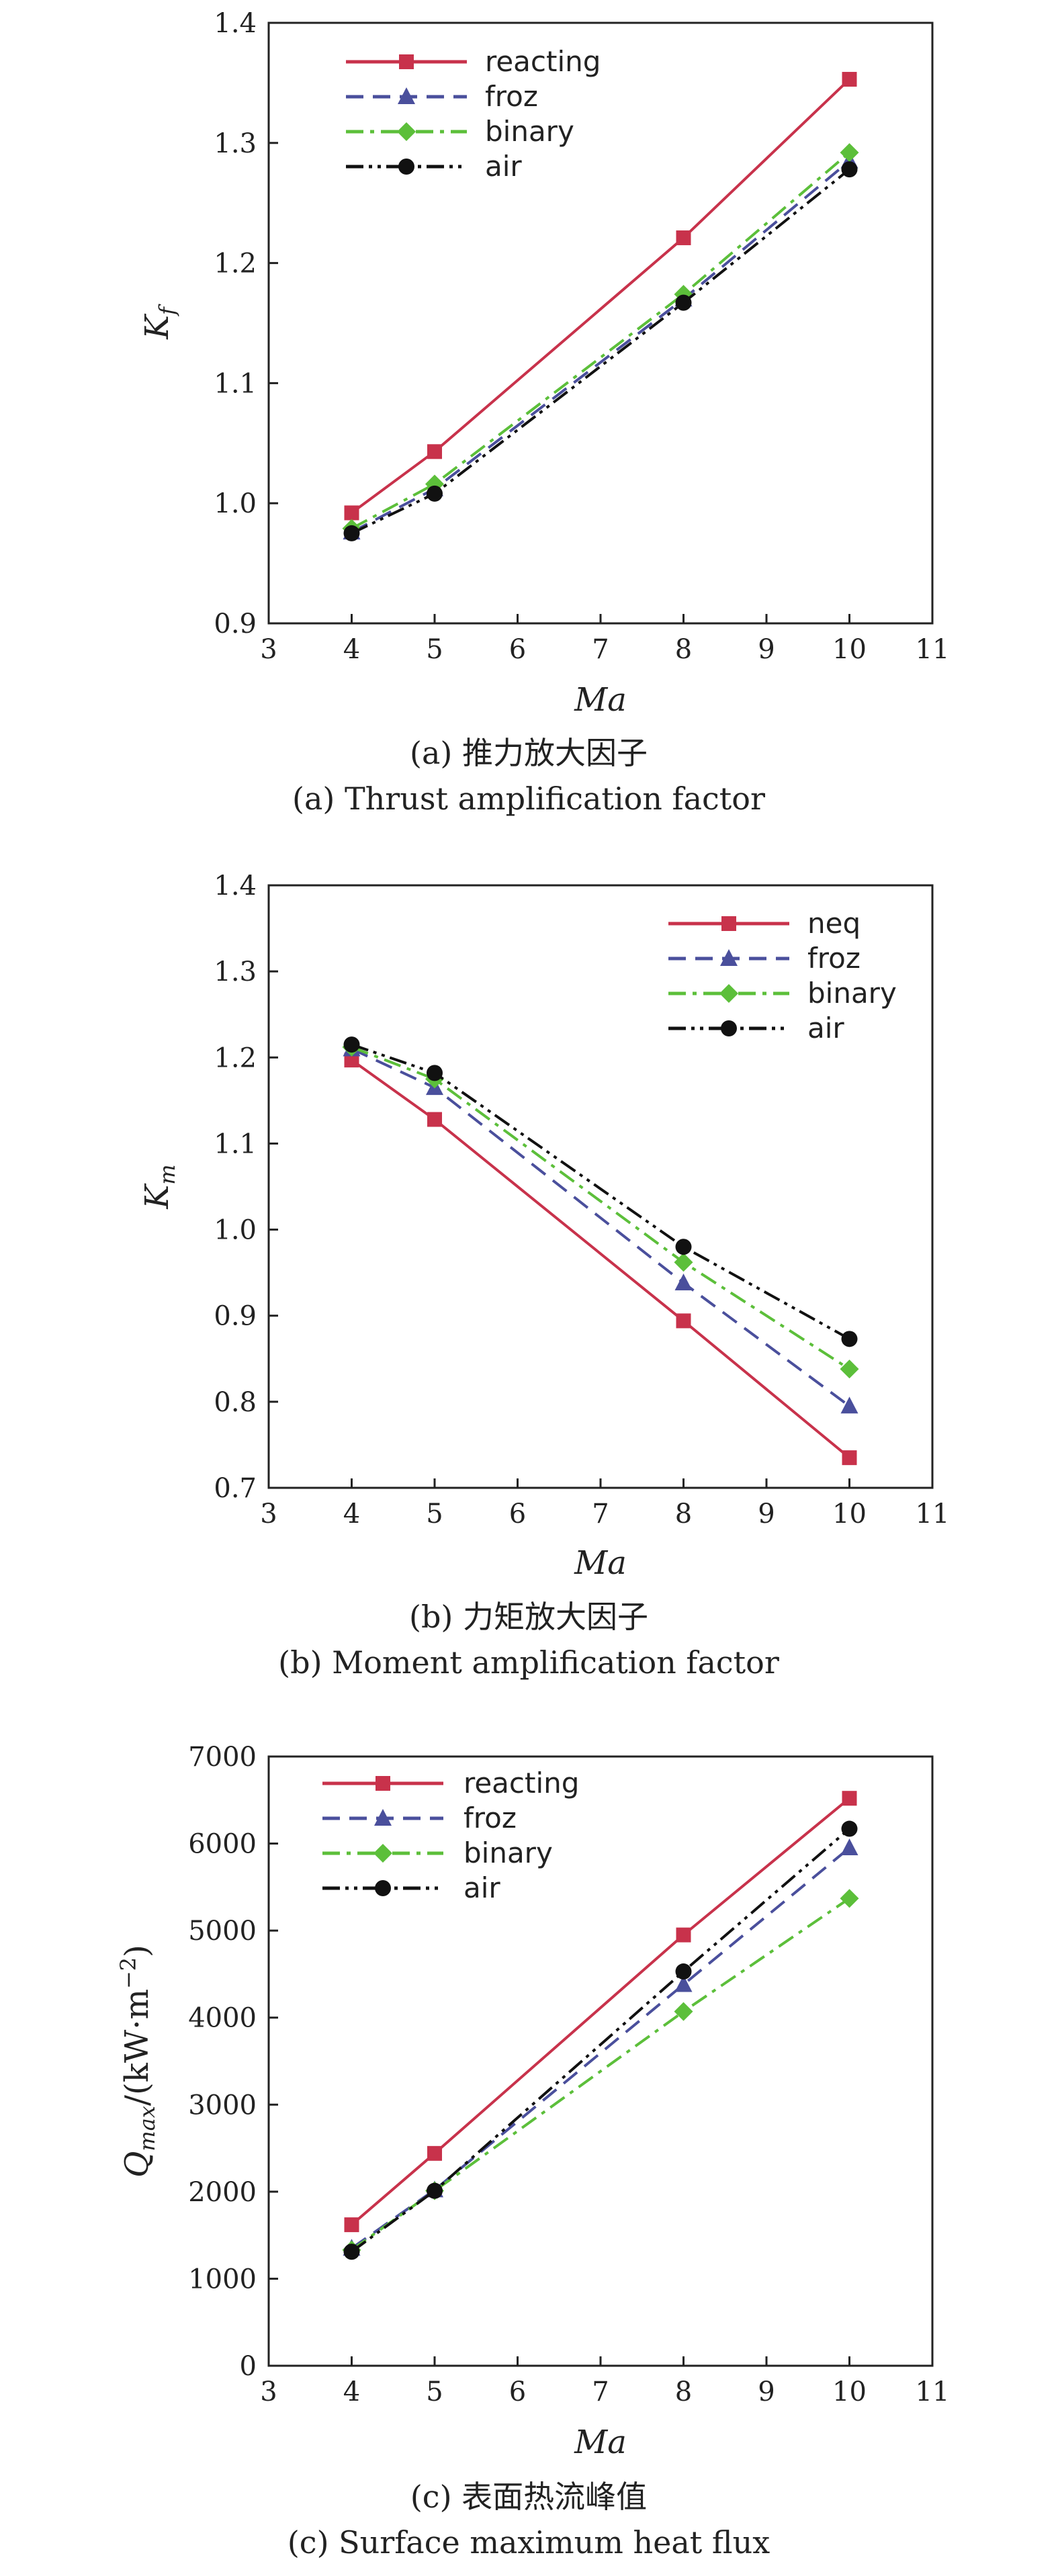 This screenshot has width=1058, height=2576. What do you see at coordinates (222, 2105) in the screenshot?
I see `y-tick-label: 3000` at bounding box center [222, 2105].